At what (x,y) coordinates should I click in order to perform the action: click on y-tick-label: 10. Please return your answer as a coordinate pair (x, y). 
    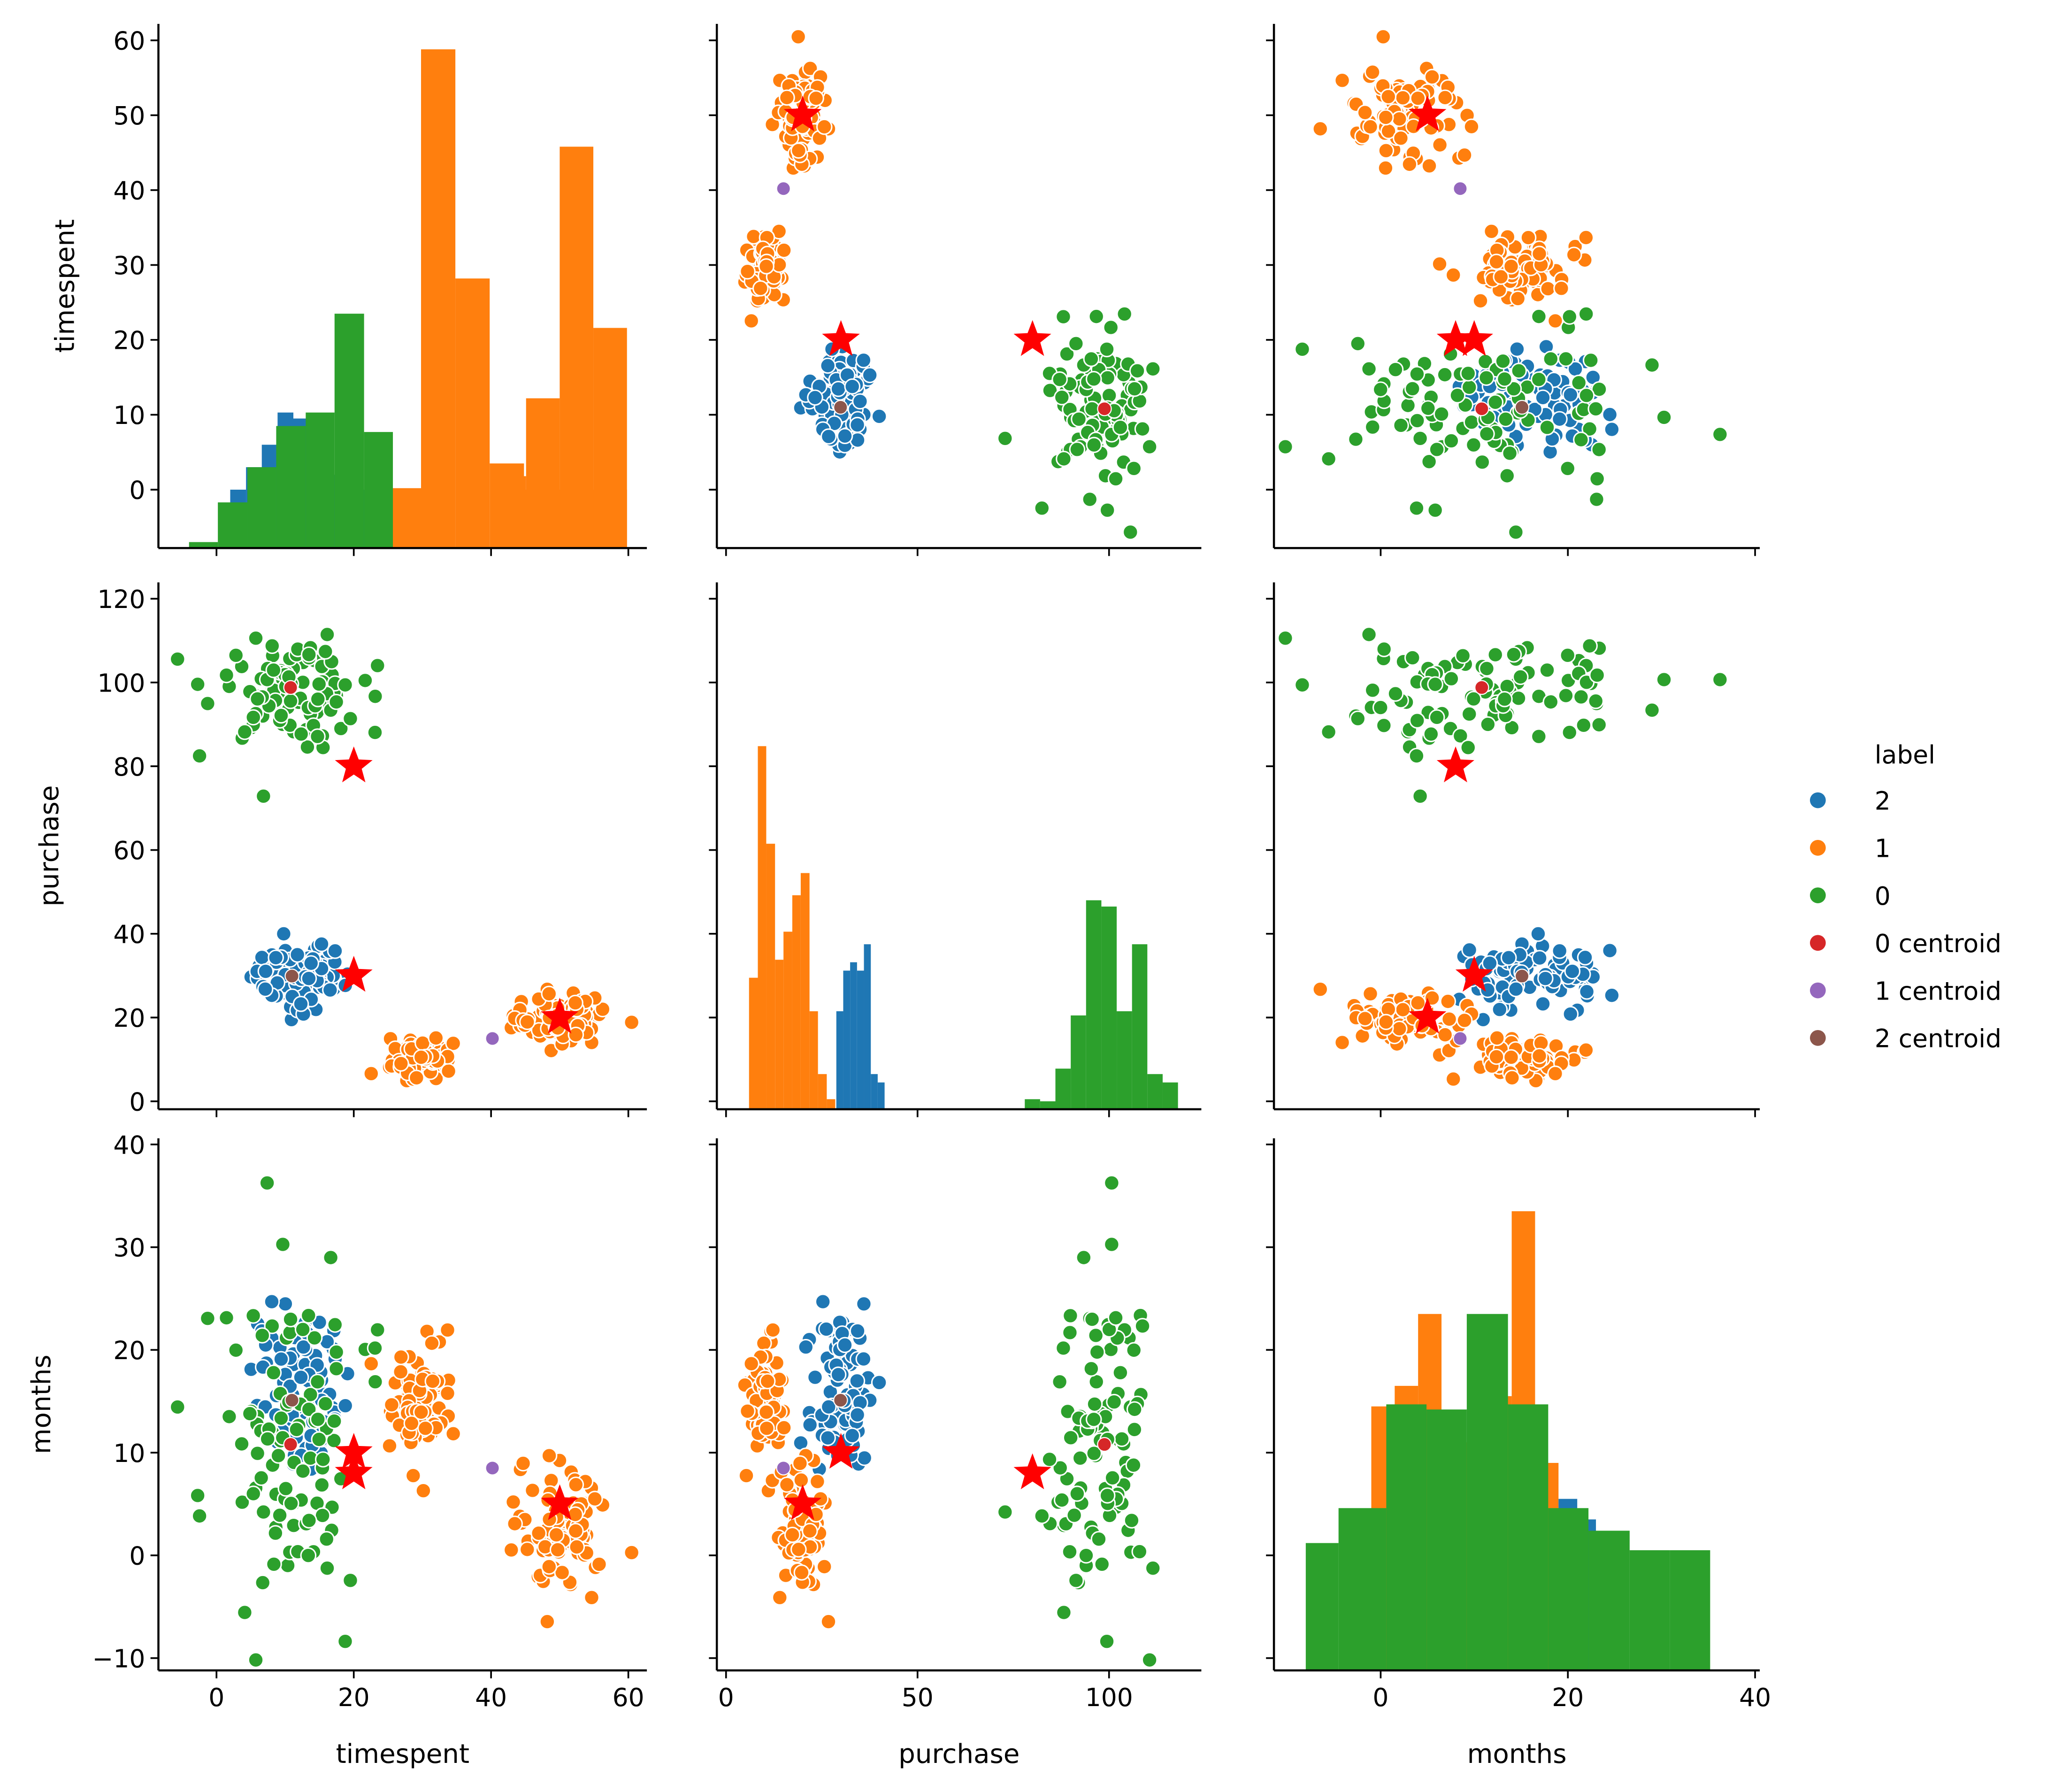
    Looking at the image, I should click on (129, 415).